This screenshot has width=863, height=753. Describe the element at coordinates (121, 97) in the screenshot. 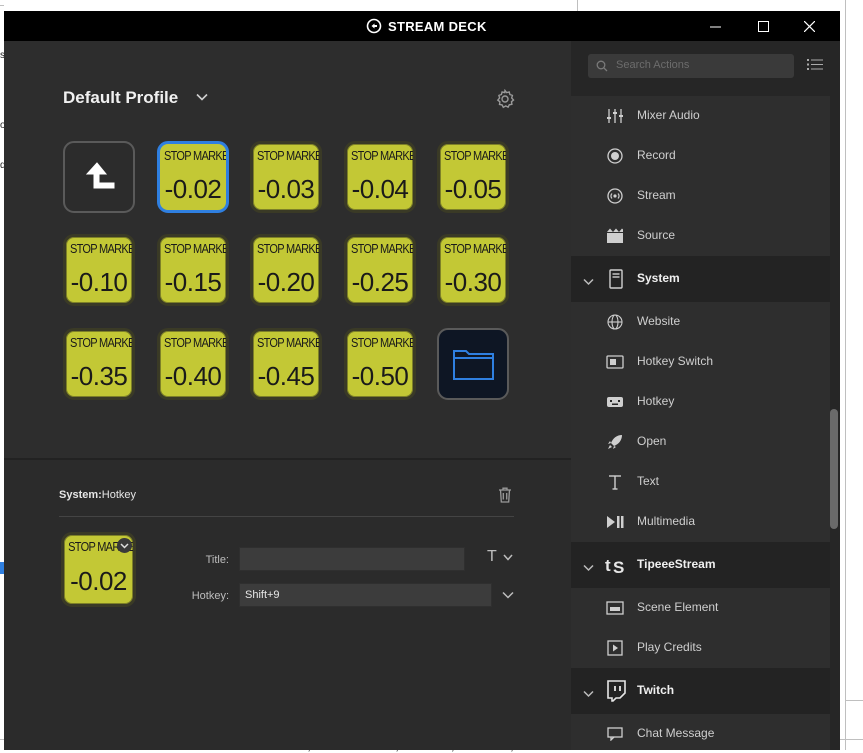

I see `profile-selector: Default Profile` at that location.